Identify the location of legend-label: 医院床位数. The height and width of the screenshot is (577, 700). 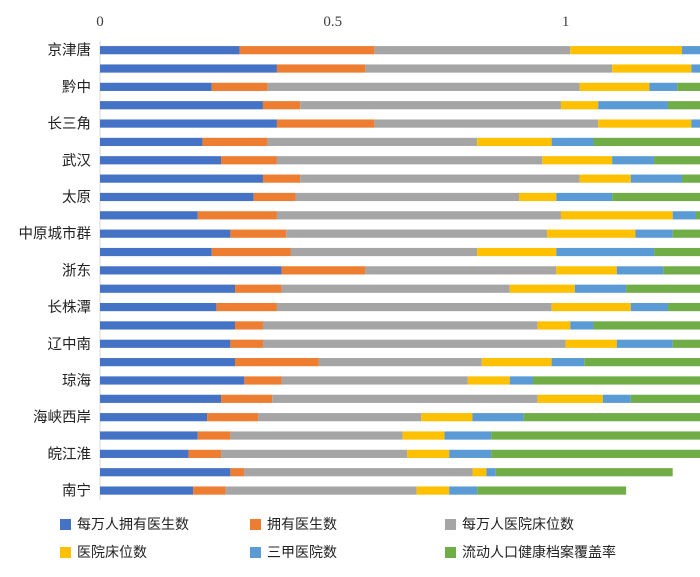
(112, 553).